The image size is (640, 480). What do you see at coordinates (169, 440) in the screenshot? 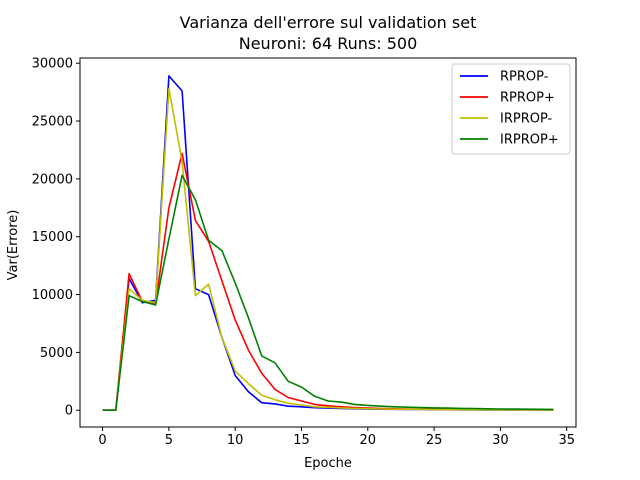
I see `x-tick-label: 5` at bounding box center [169, 440].